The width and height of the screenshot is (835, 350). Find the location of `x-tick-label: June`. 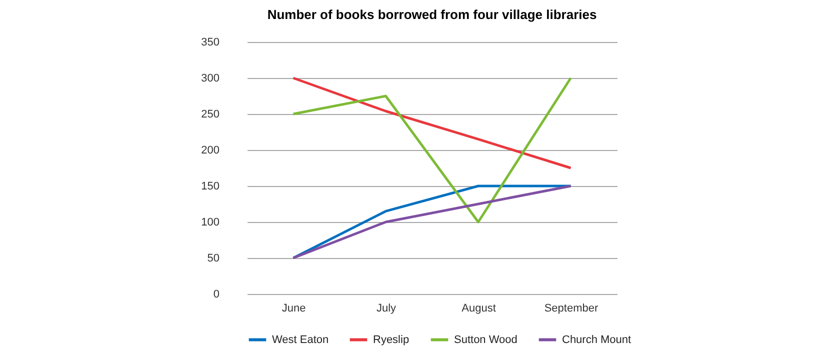

x-tick-label: June is located at coordinates (294, 308).